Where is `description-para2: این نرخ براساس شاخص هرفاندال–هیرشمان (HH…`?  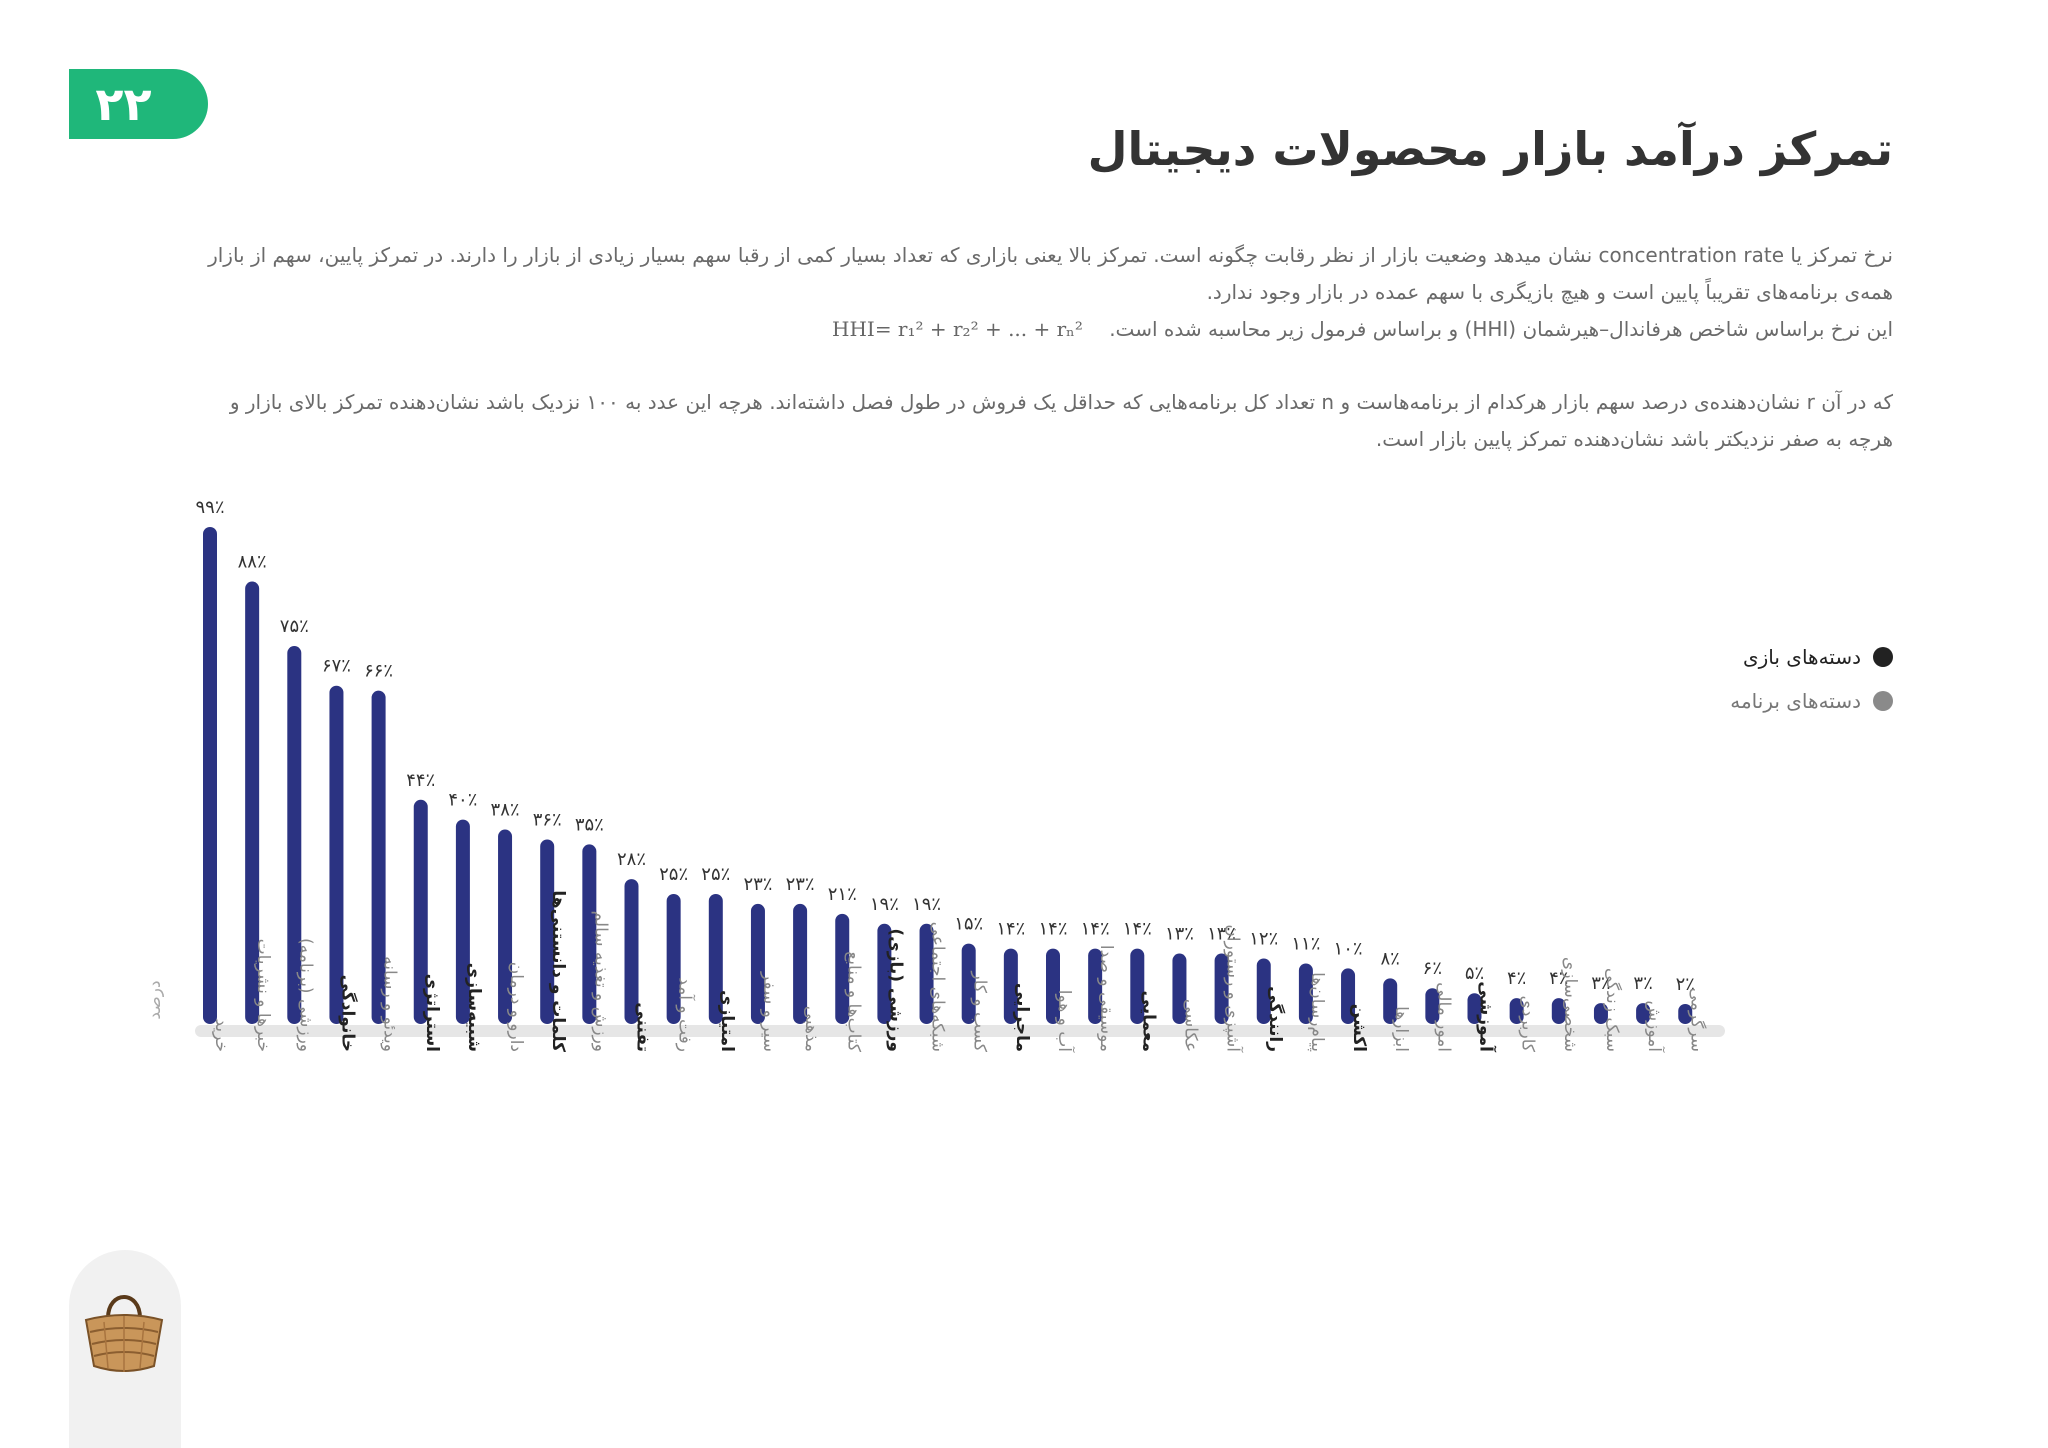 description-para2: این نرخ براساس شاخص هرفاندال–هیرشمان (HH… is located at coordinates (1501, 329).